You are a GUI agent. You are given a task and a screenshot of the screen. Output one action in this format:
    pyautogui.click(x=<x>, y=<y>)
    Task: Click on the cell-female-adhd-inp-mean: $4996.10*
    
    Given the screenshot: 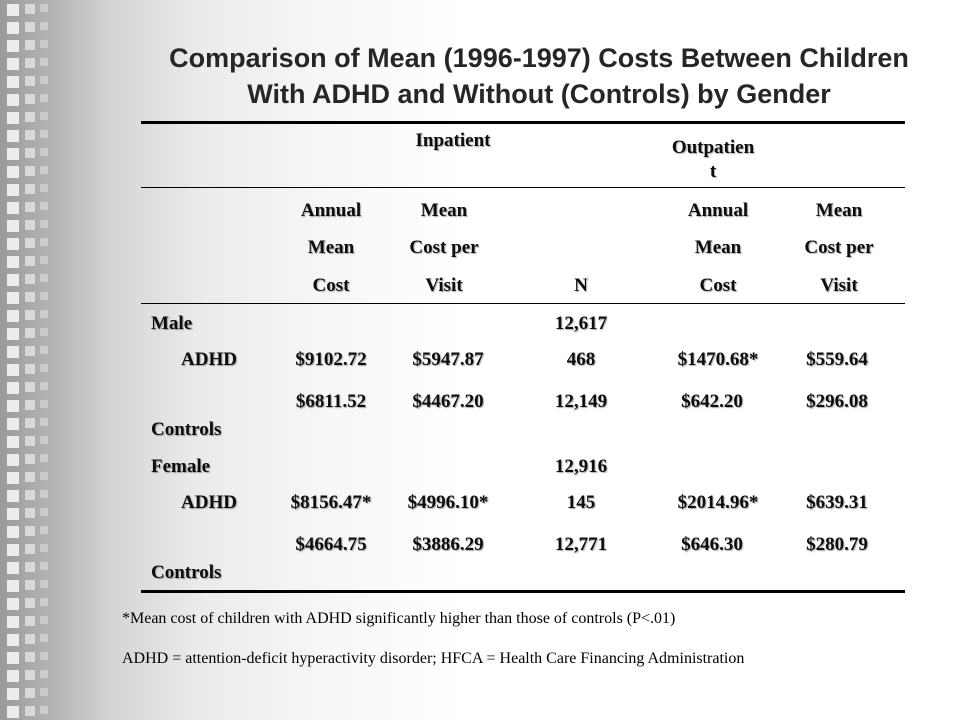 What is the action you would take?
    pyautogui.click(x=448, y=502)
    